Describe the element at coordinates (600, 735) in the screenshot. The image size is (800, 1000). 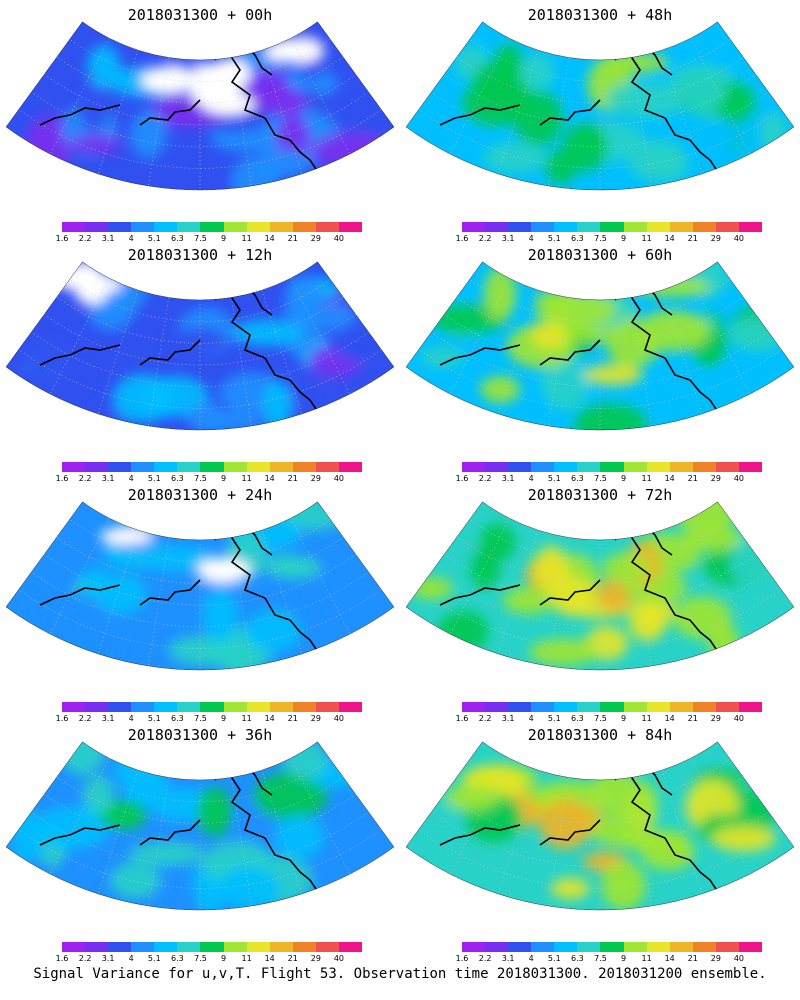
I see `panel-title: 2018031300 + 84h` at that location.